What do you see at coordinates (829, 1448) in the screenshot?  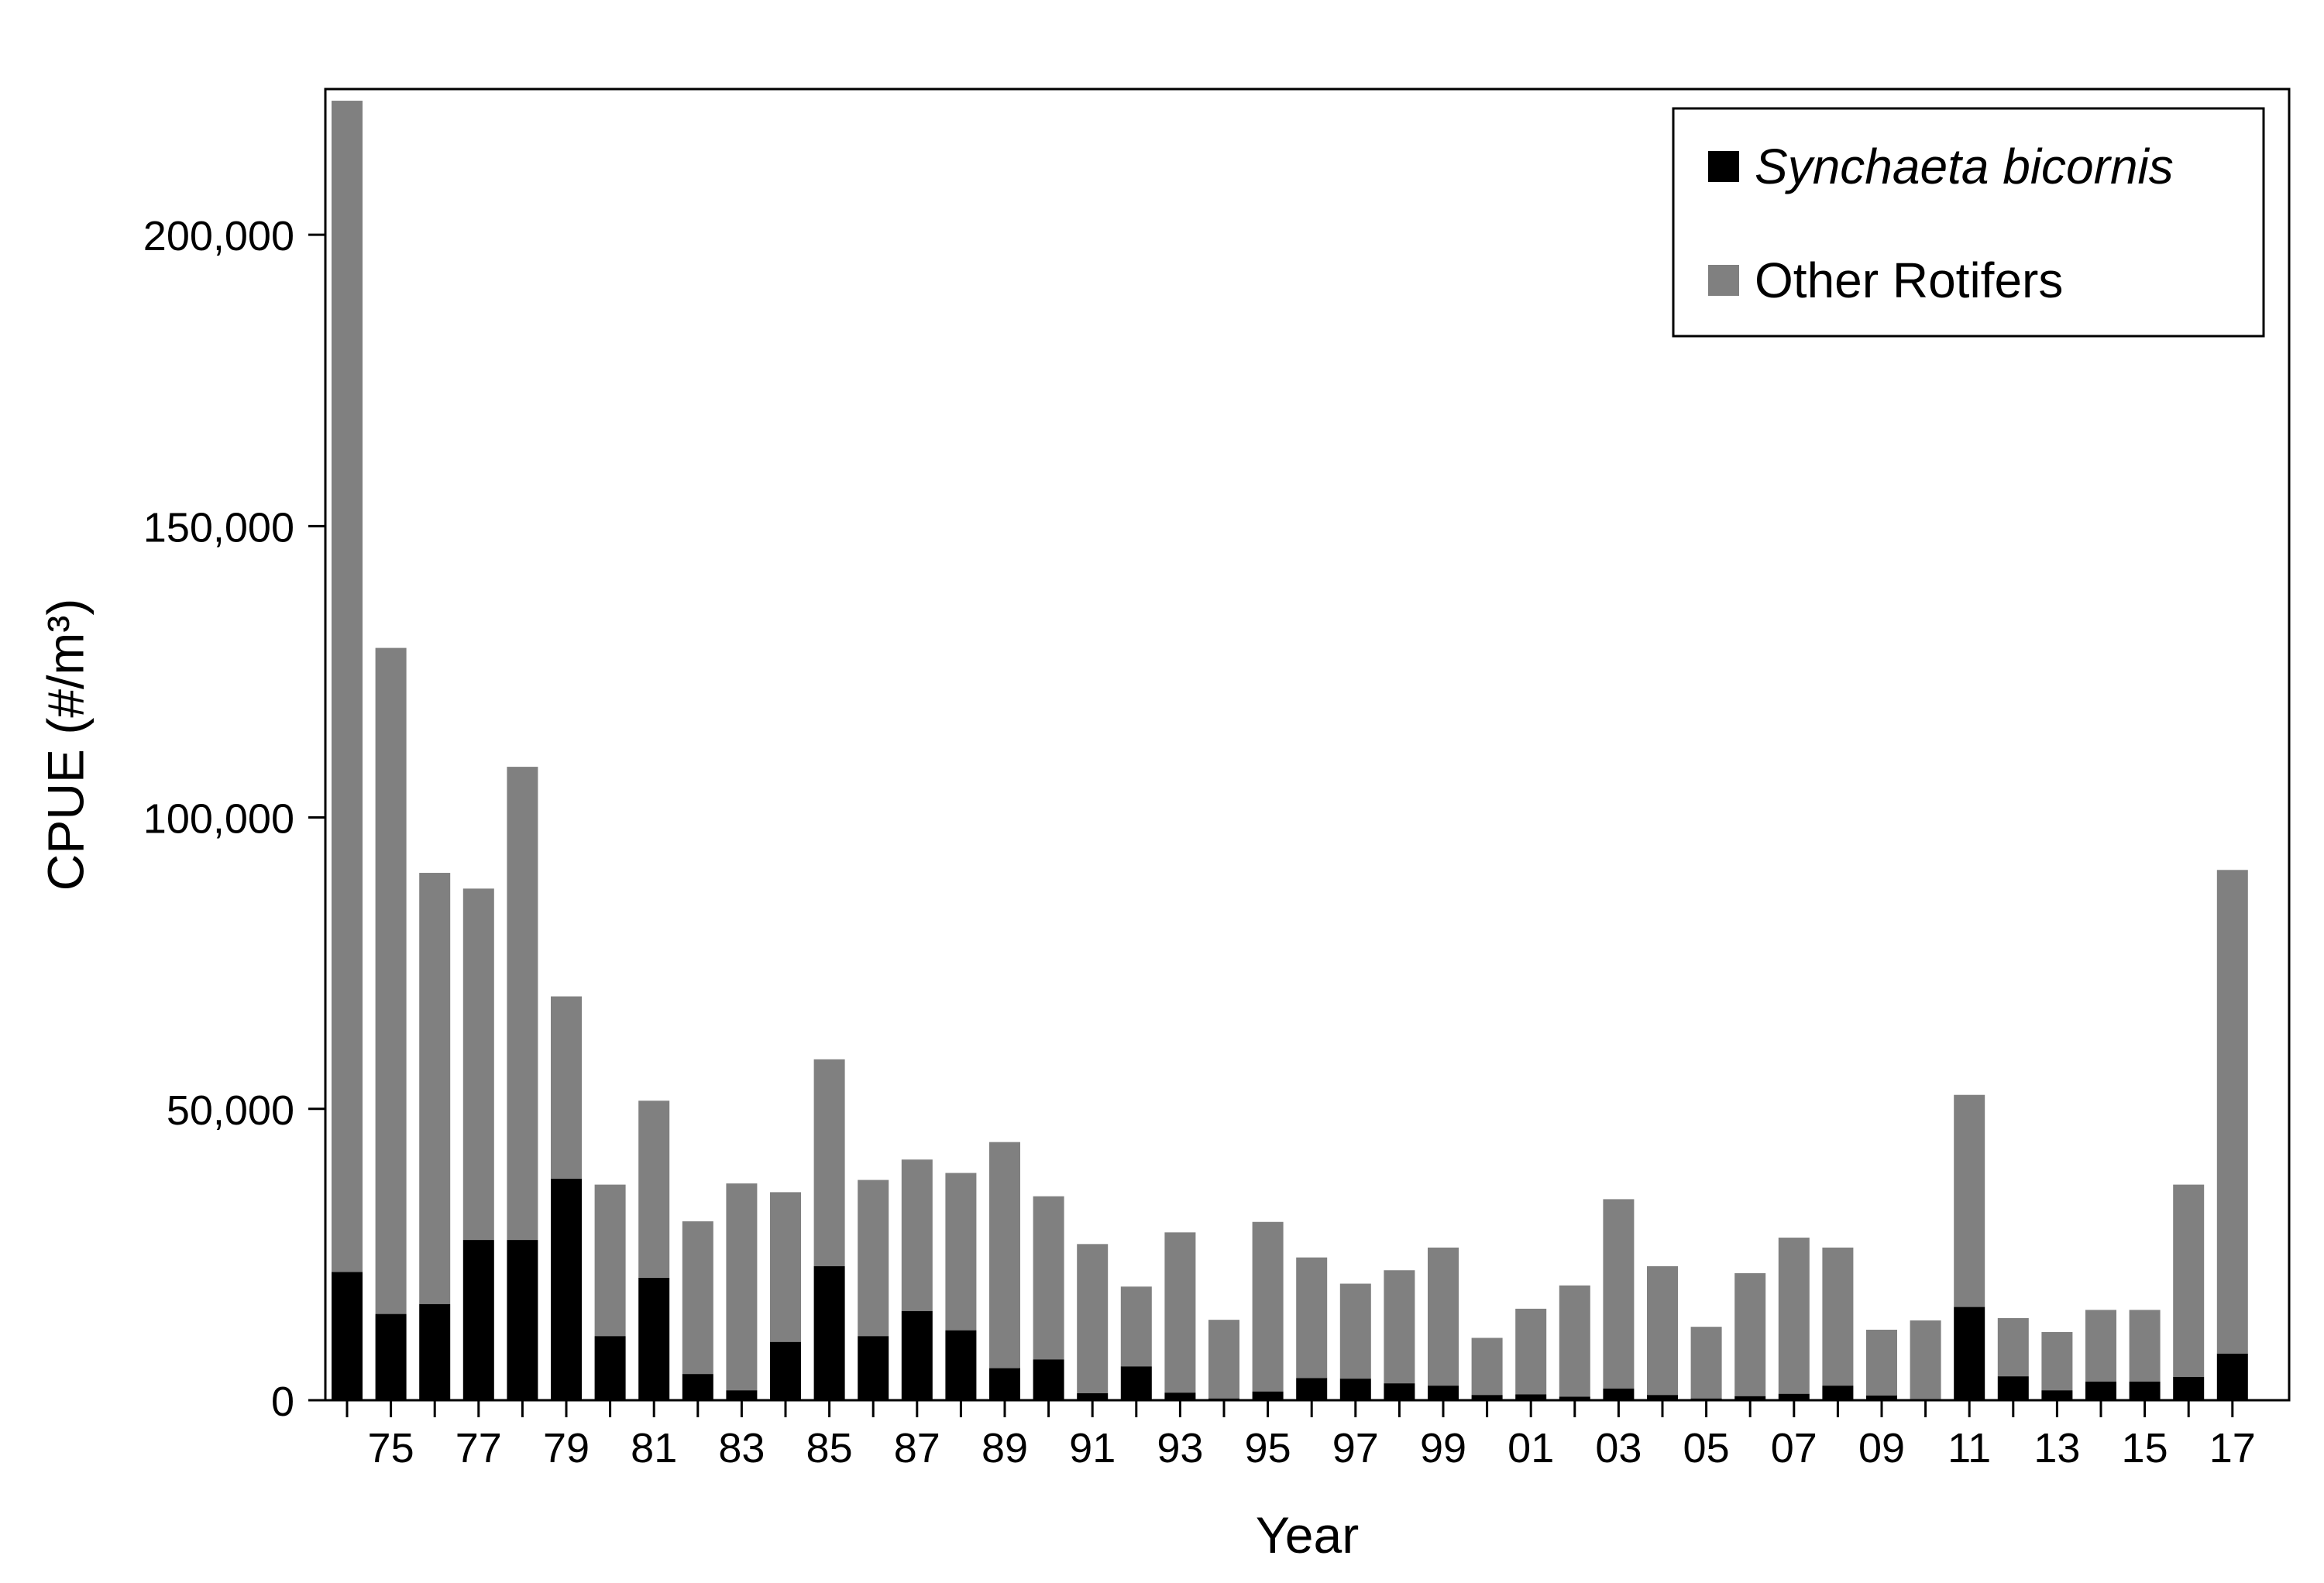 I see `x-tick-label: 85` at bounding box center [829, 1448].